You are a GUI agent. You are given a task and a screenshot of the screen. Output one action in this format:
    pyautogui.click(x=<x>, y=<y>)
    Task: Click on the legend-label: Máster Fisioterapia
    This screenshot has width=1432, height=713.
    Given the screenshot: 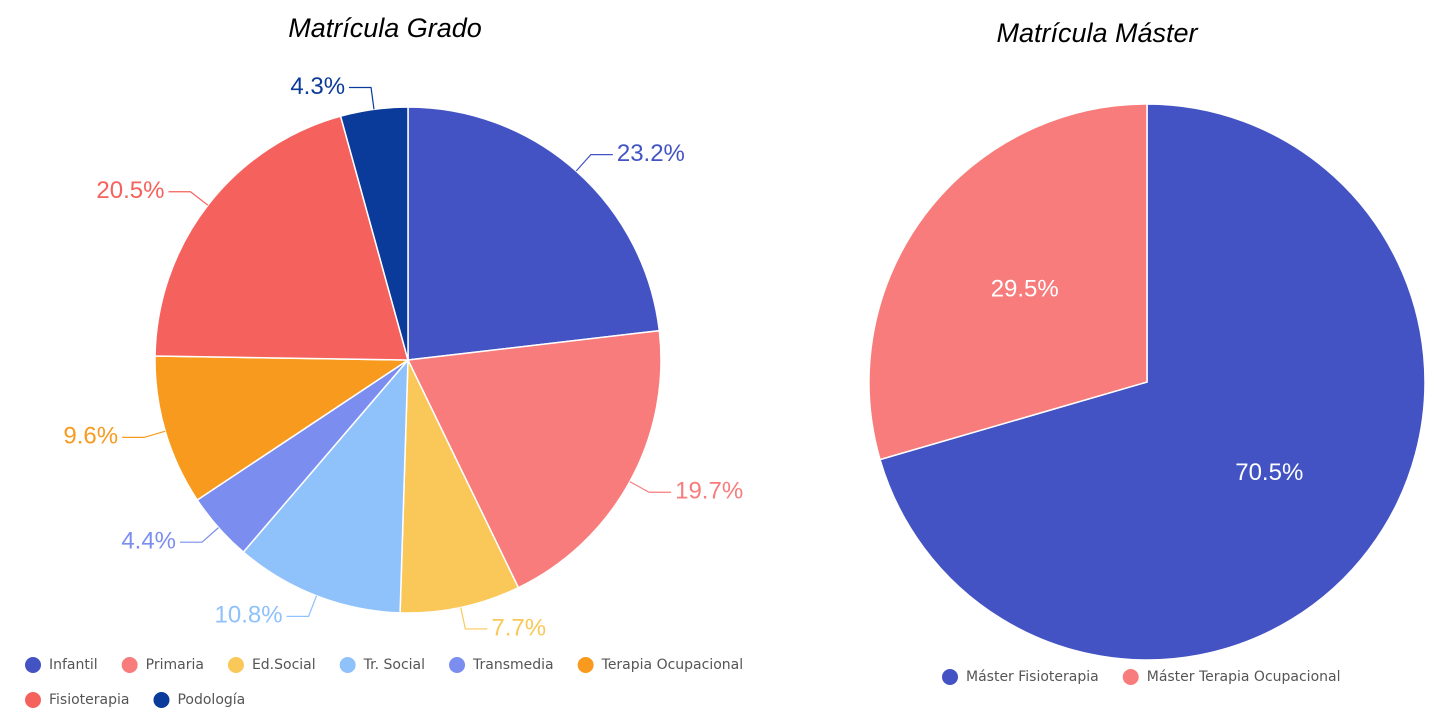 What is the action you would take?
    pyautogui.click(x=1032, y=677)
    